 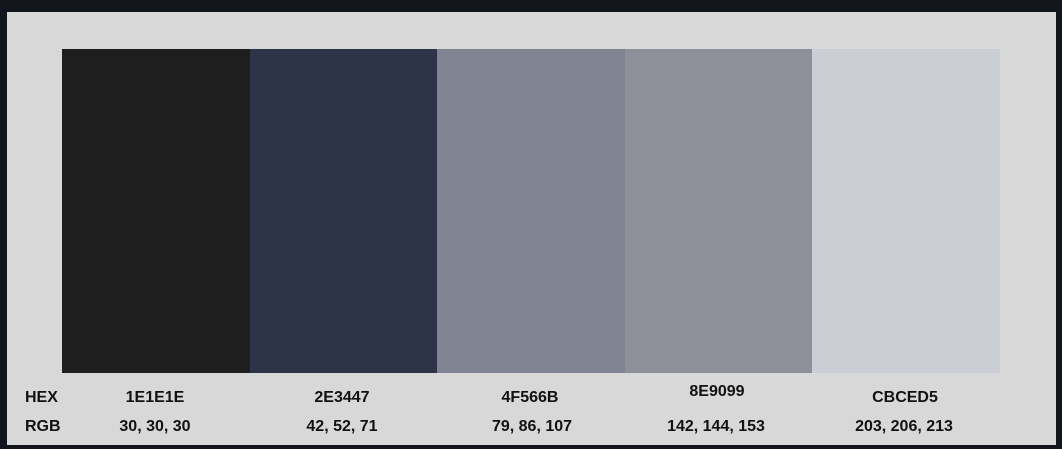 I want to click on hex-value-2: 2E3447, so click(x=342, y=397).